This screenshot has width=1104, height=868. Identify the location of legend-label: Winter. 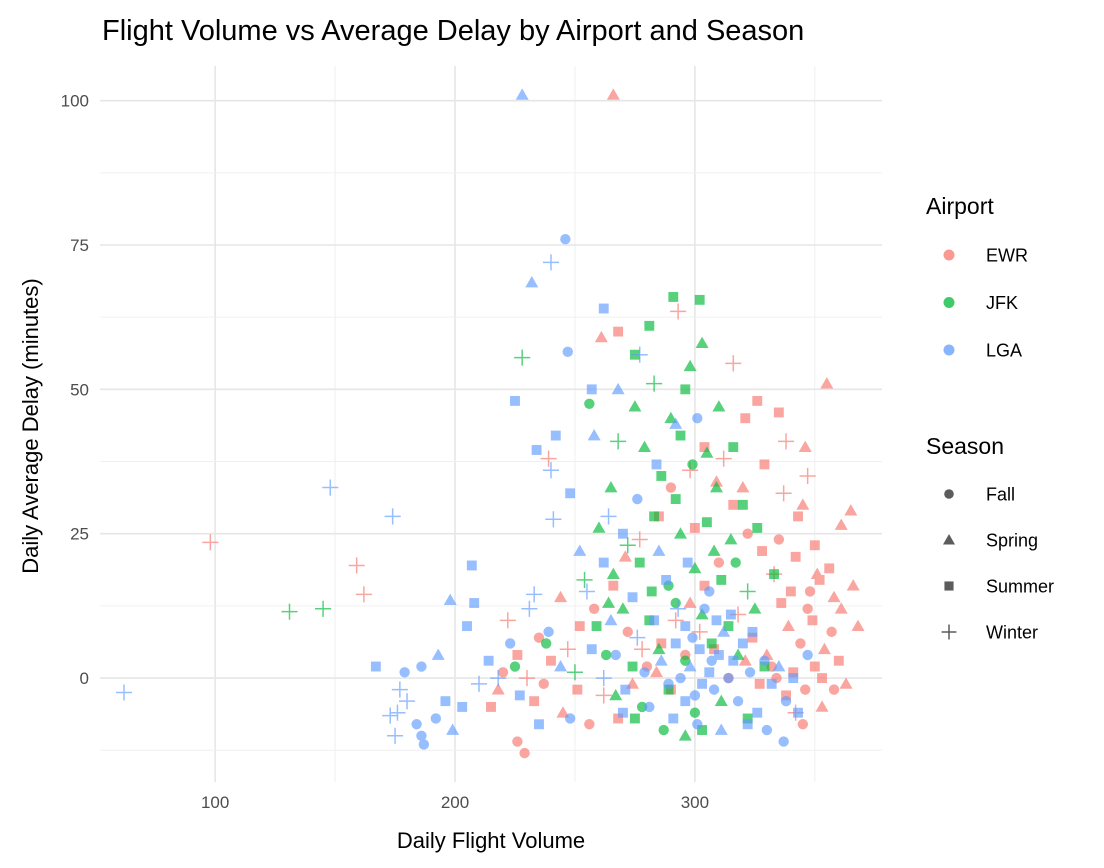
(1012, 633).